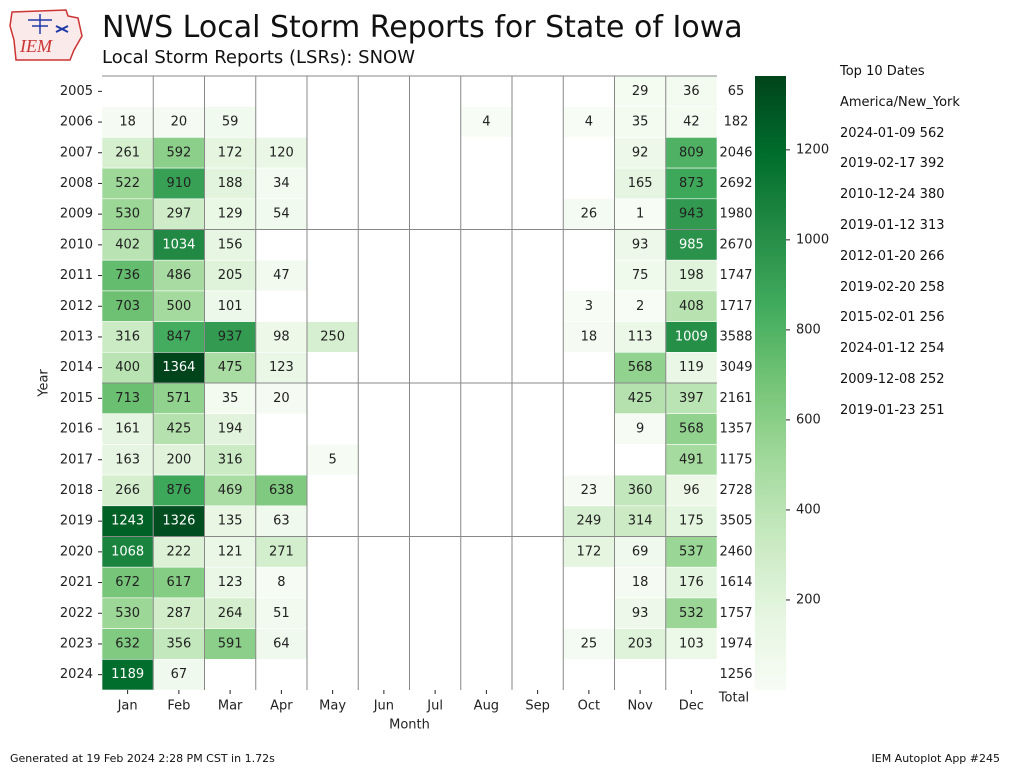  I want to click on cell-label: 532, so click(691, 613).